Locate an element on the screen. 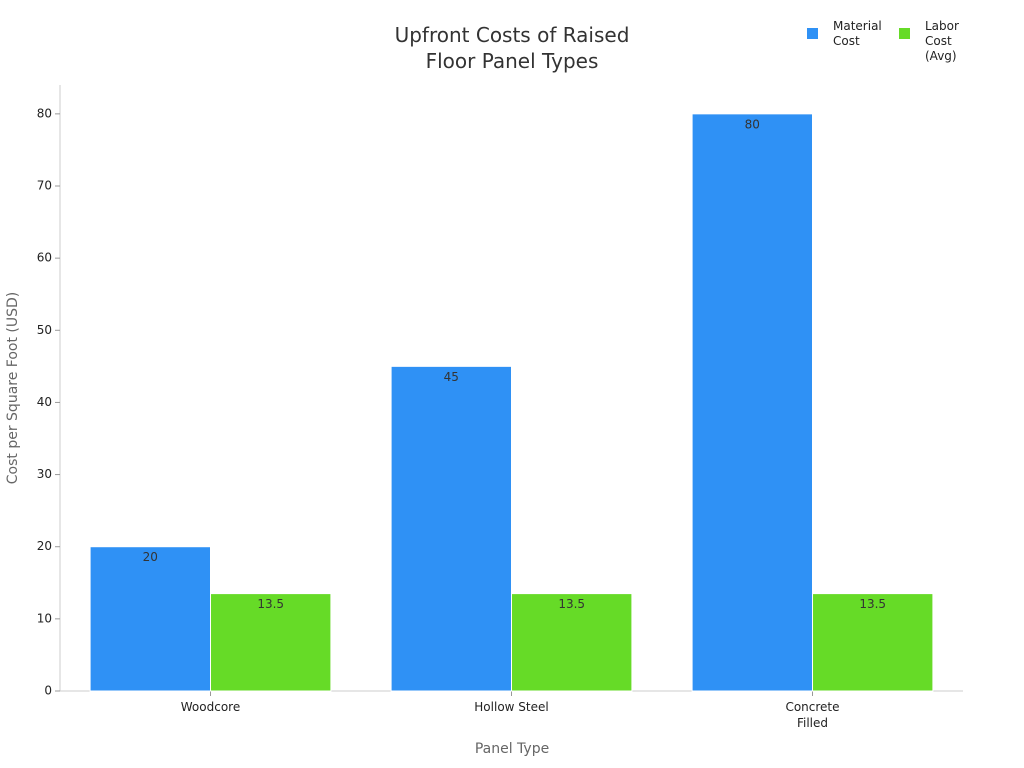 This screenshot has height=768, width=1024. x-tick-label: Woodcore is located at coordinates (210, 707).